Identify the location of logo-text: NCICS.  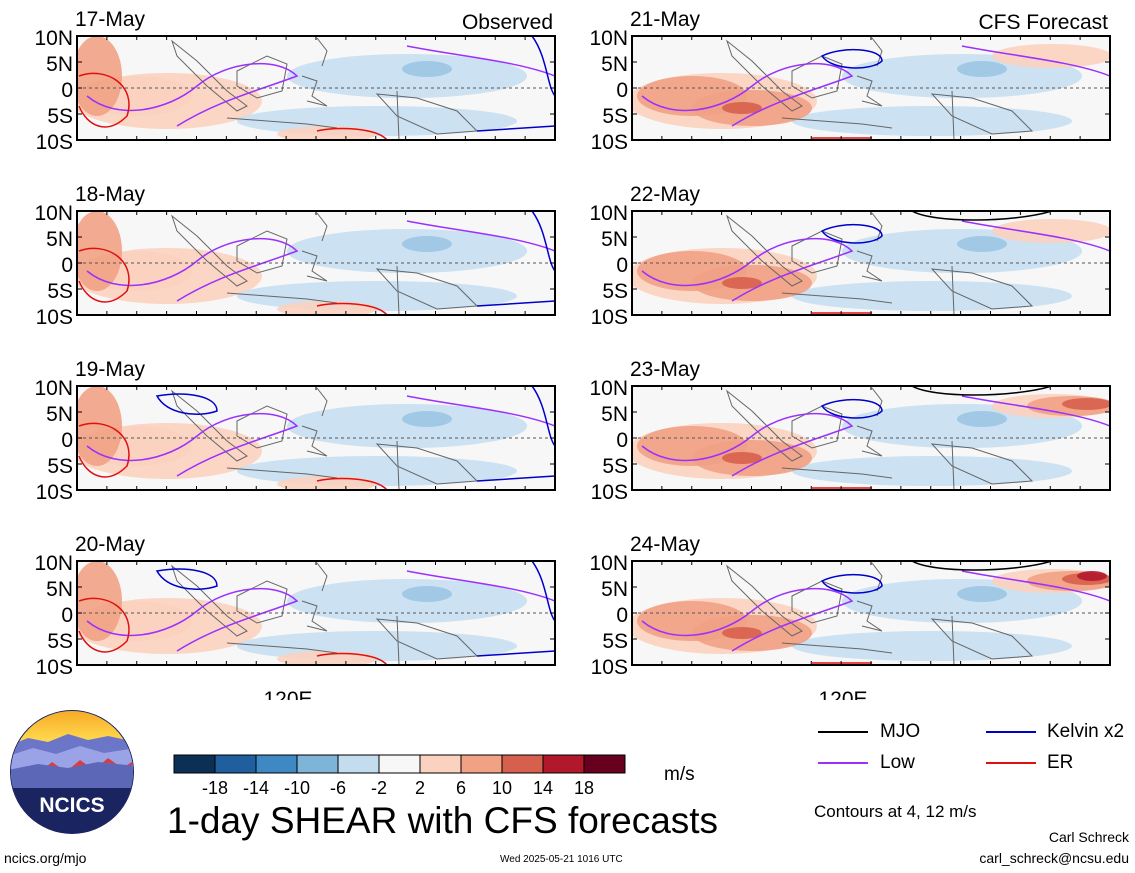
(71, 805).